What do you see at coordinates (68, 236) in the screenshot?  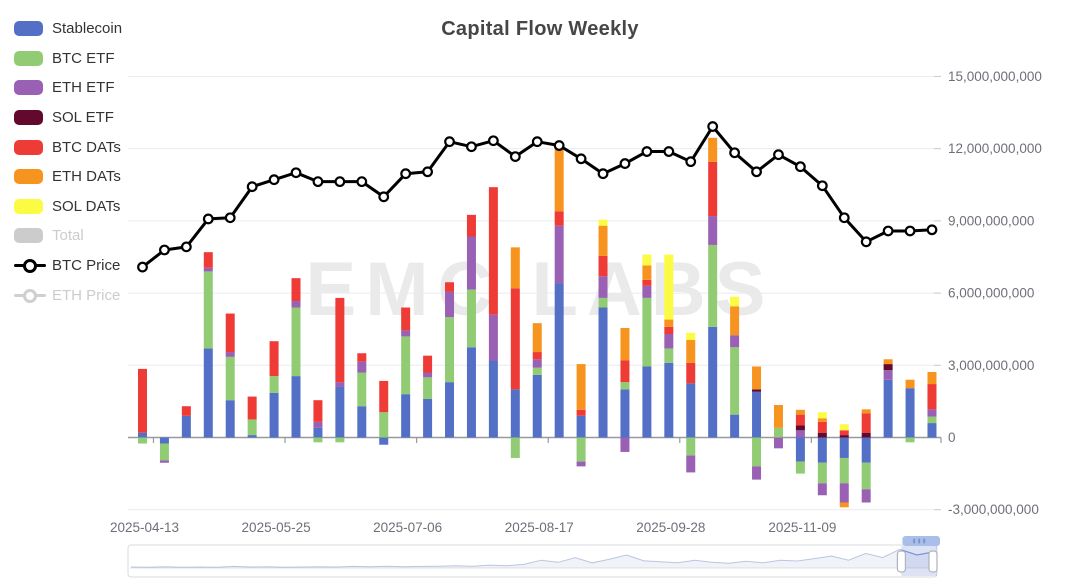 I see `legend-item-total: Total` at bounding box center [68, 236].